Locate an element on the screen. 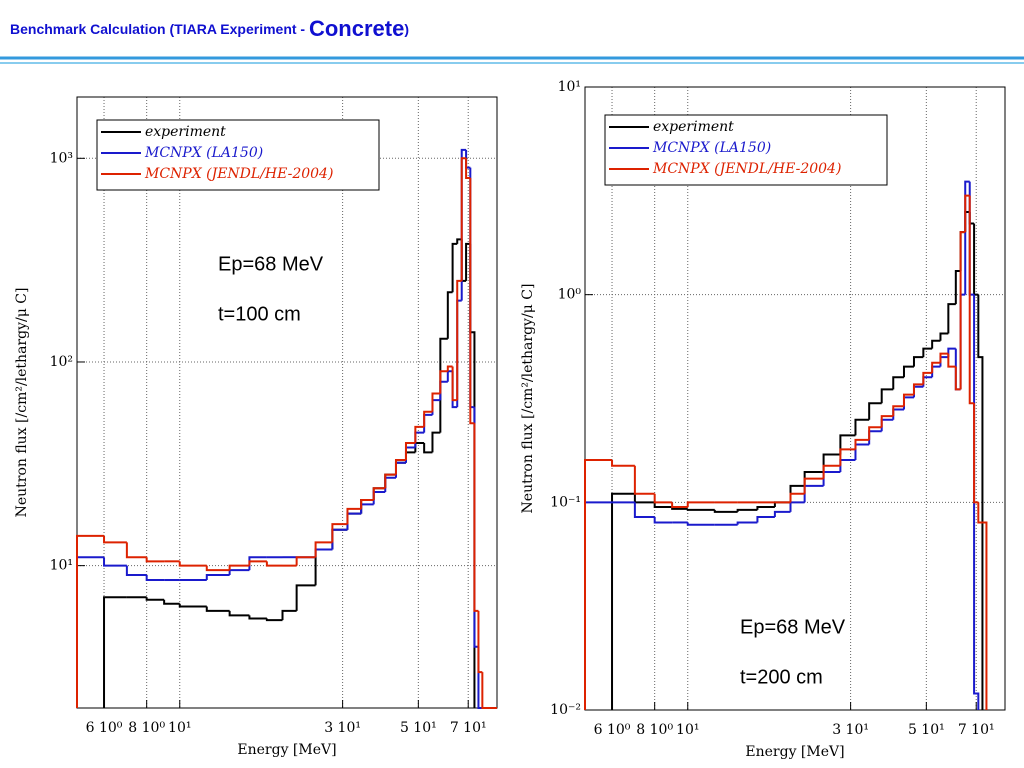 The image size is (1024, 768). legend-label: MCNPX (JENDL/HE-2004) is located at coordinates (746, 169).